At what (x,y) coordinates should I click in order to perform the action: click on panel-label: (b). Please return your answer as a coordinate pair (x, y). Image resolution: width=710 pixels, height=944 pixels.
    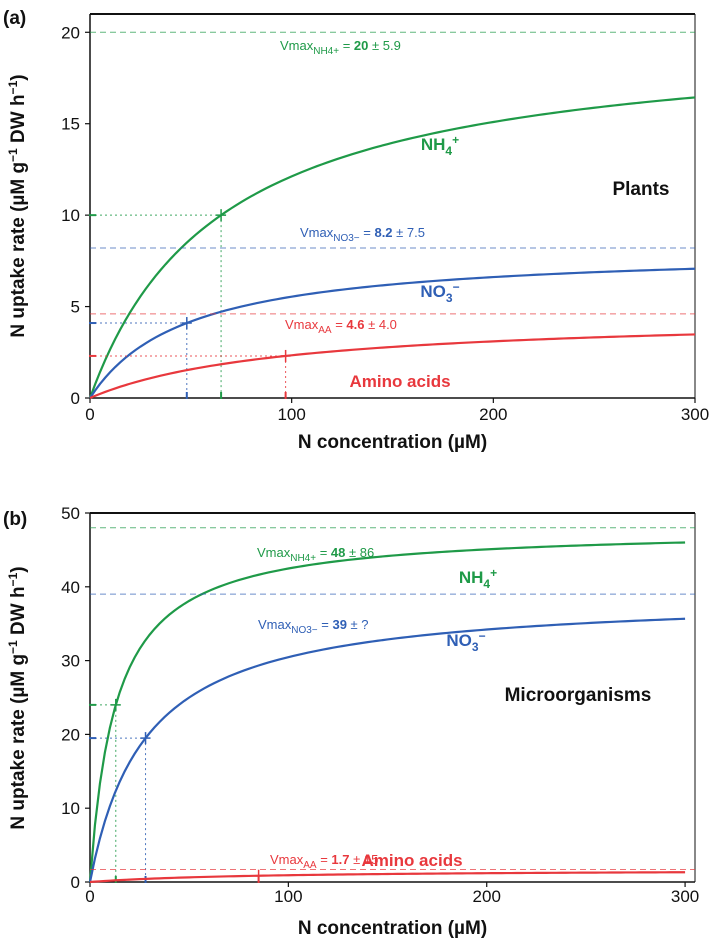
    Looking at the image, I should click on (15, 519).